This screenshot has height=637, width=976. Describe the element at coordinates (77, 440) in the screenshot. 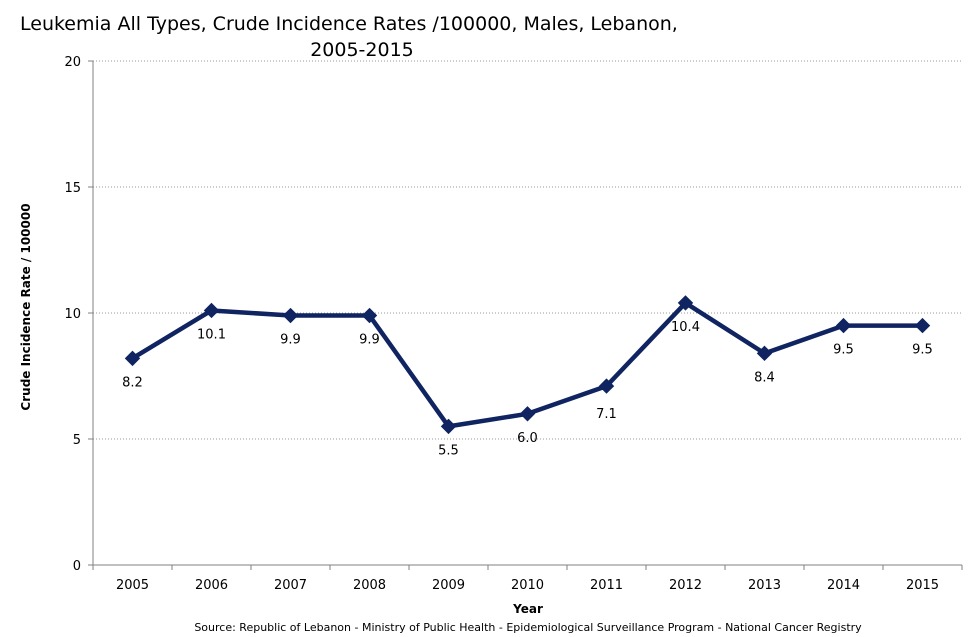

I see `y-tick-label: 5` at that location.